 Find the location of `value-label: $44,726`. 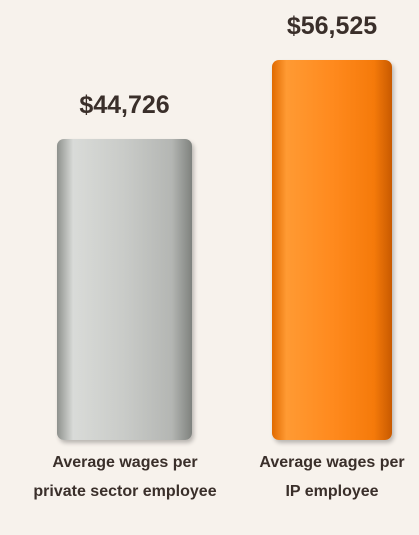

value-label: $44,726 is located at coordinates (124, 105).